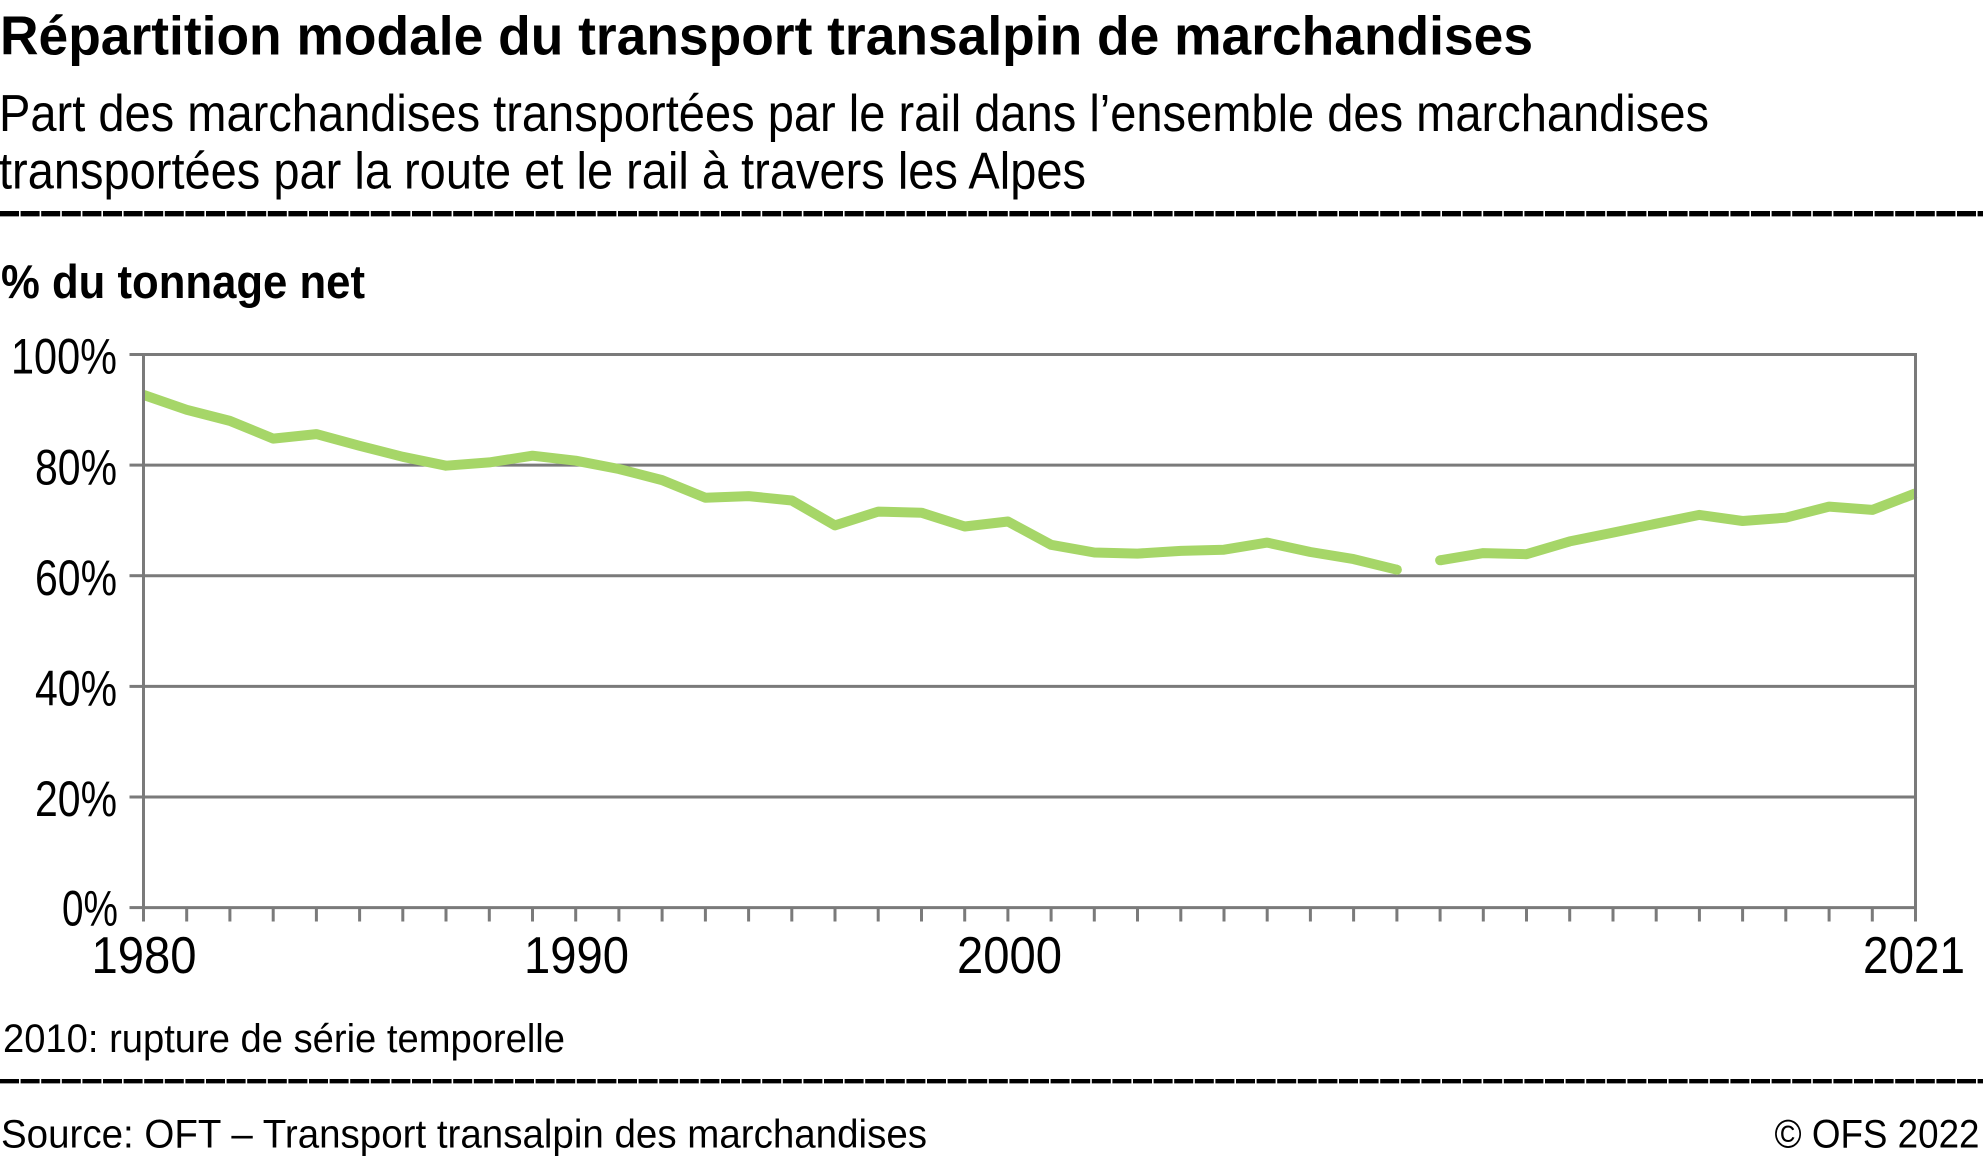 This screenshot has height=1161, width=1983. What do you see at coordinates (90, 908) in the screenshot?
I see `svg-text: 0%` at bounding box center [90, 908].